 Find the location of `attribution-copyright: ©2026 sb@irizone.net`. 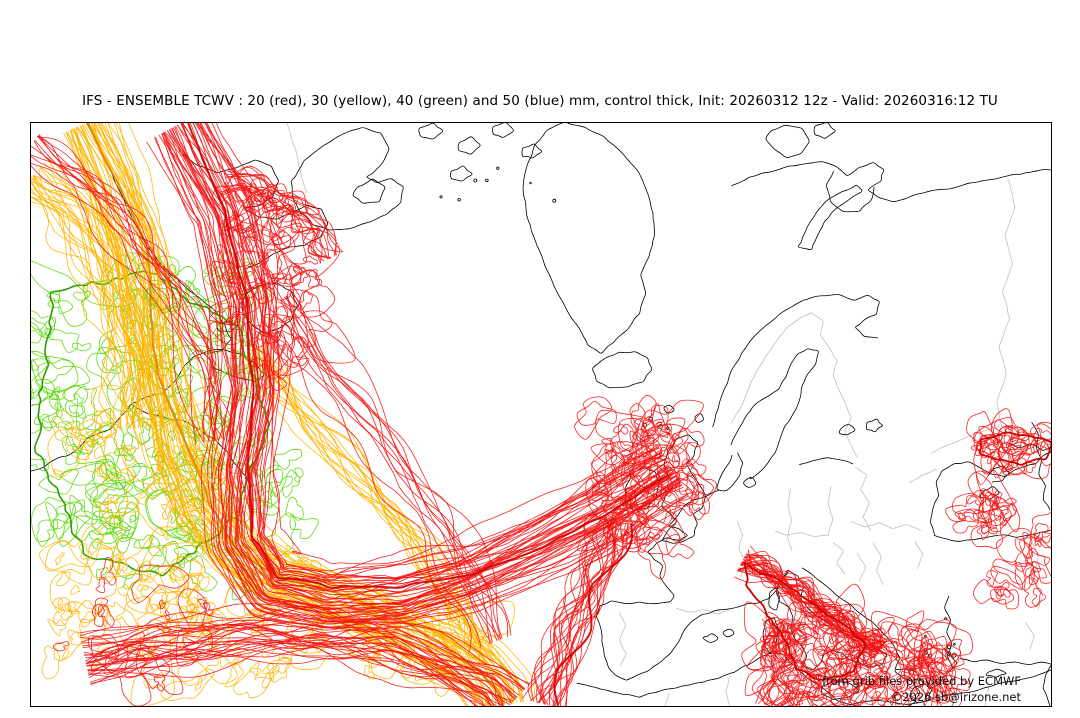

attribution-copyright: ©2026 sb@irizone.net is located at coordinates (955, 697).